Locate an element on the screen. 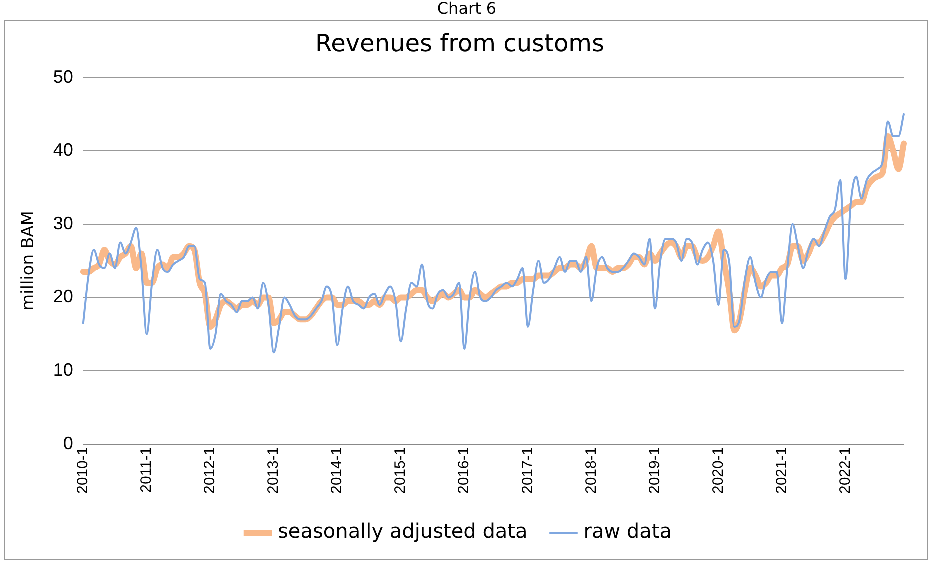 This screenshot has width=934, height=565. y-tick-label: 50 is located at coordinates (63, 76).